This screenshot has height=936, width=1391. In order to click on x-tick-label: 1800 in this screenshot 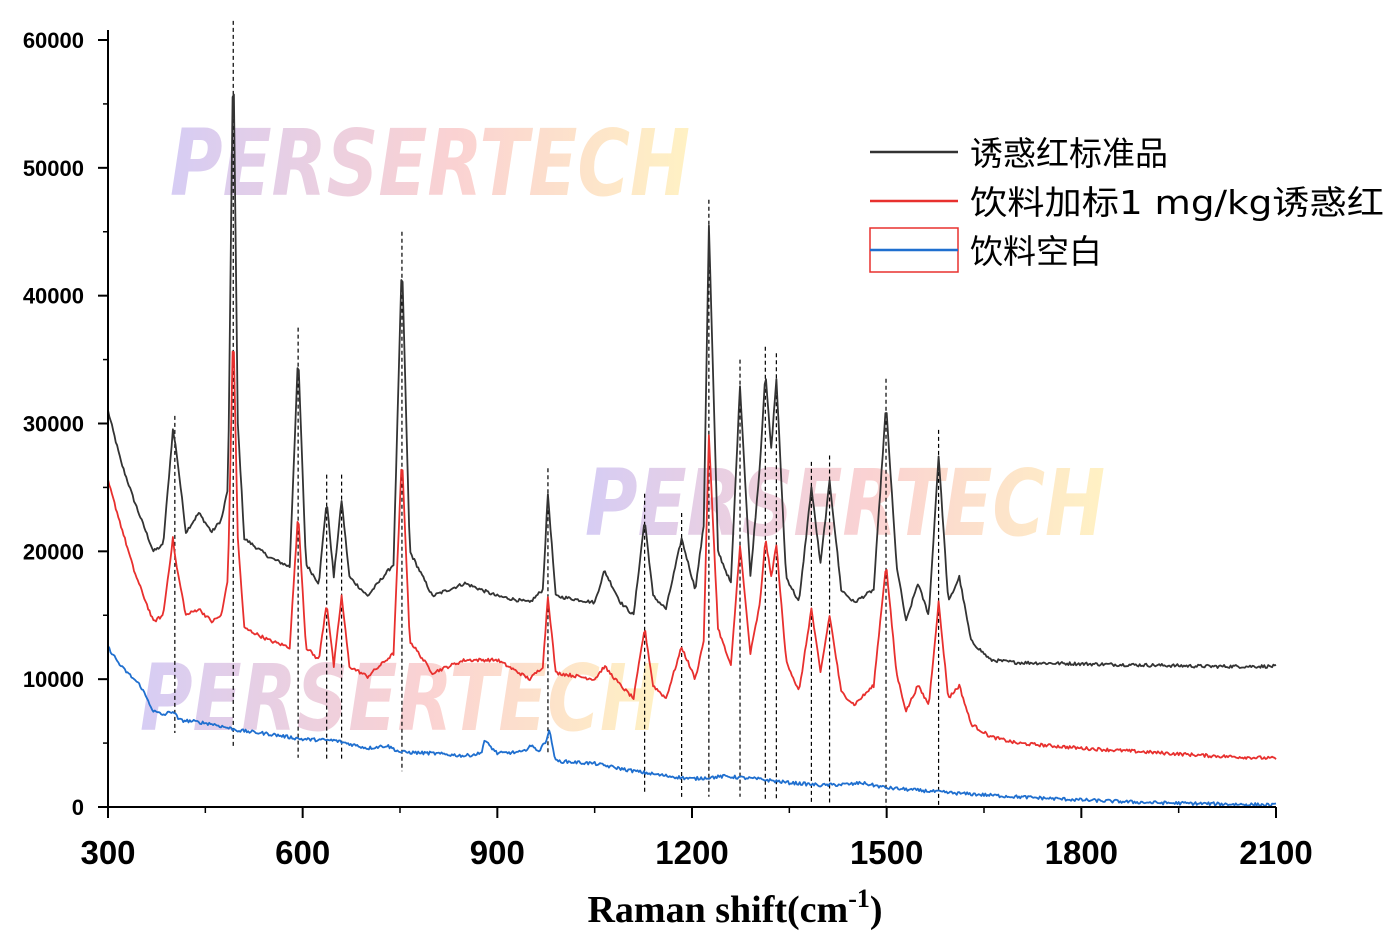, I will do `click(1081, 852)`.